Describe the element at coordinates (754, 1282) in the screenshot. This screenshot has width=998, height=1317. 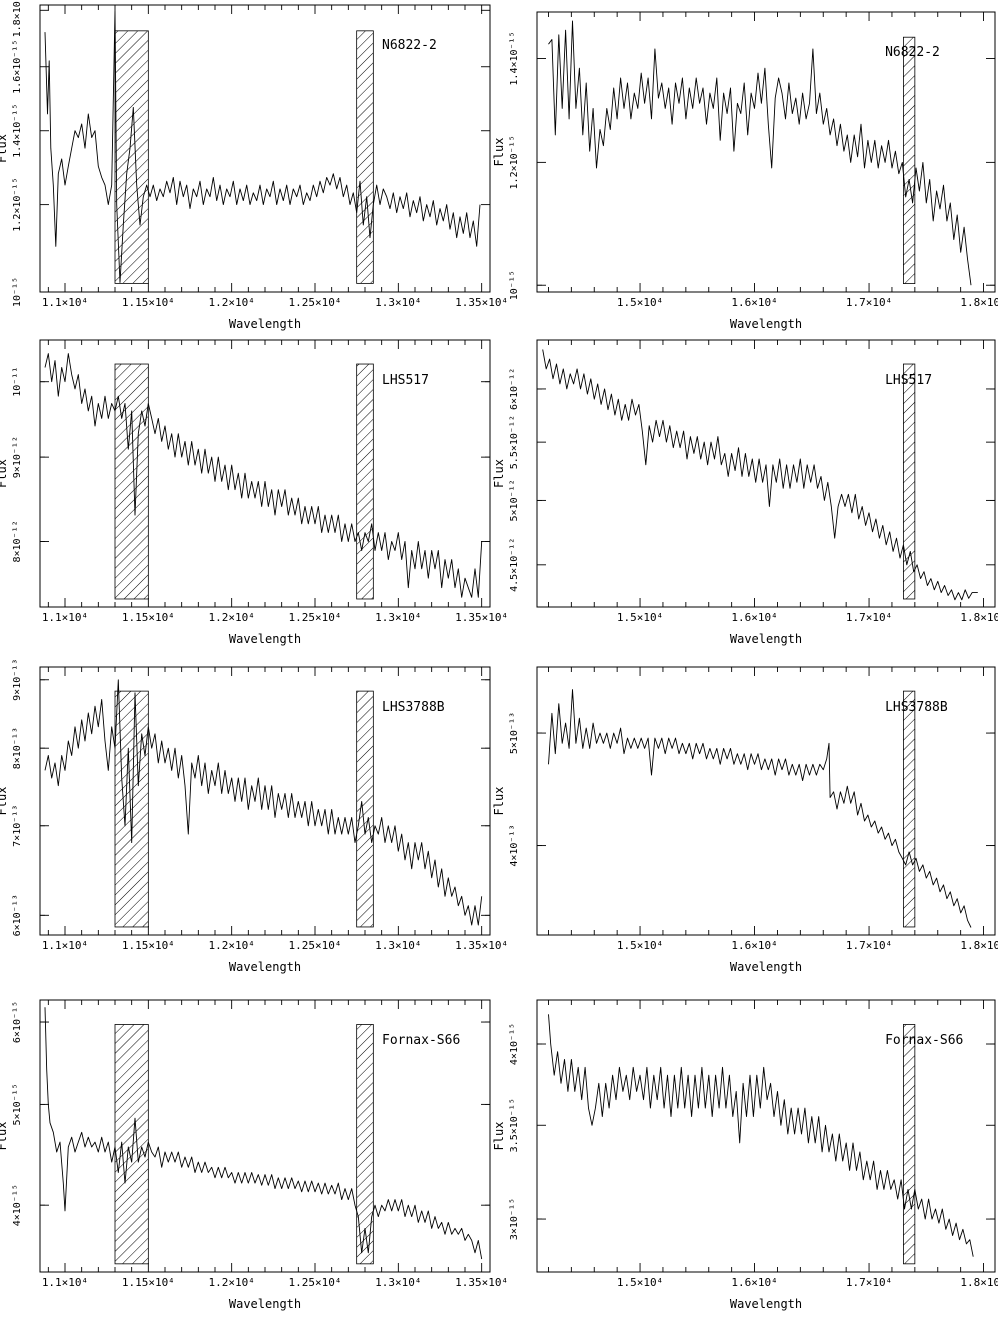
I see `x-tick-label-fornax-s66-h: 1.6×10⁴` at that location.